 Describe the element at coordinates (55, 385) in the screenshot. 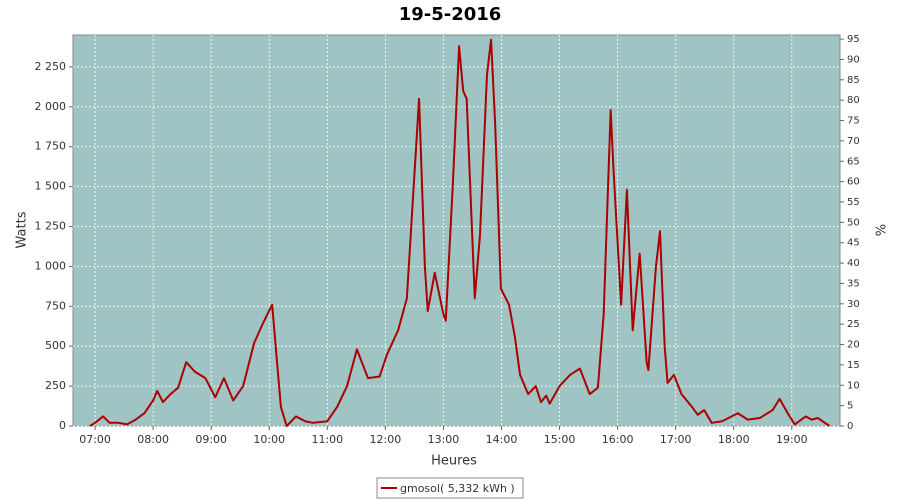

I see `y-tick-label: 250` at that location.